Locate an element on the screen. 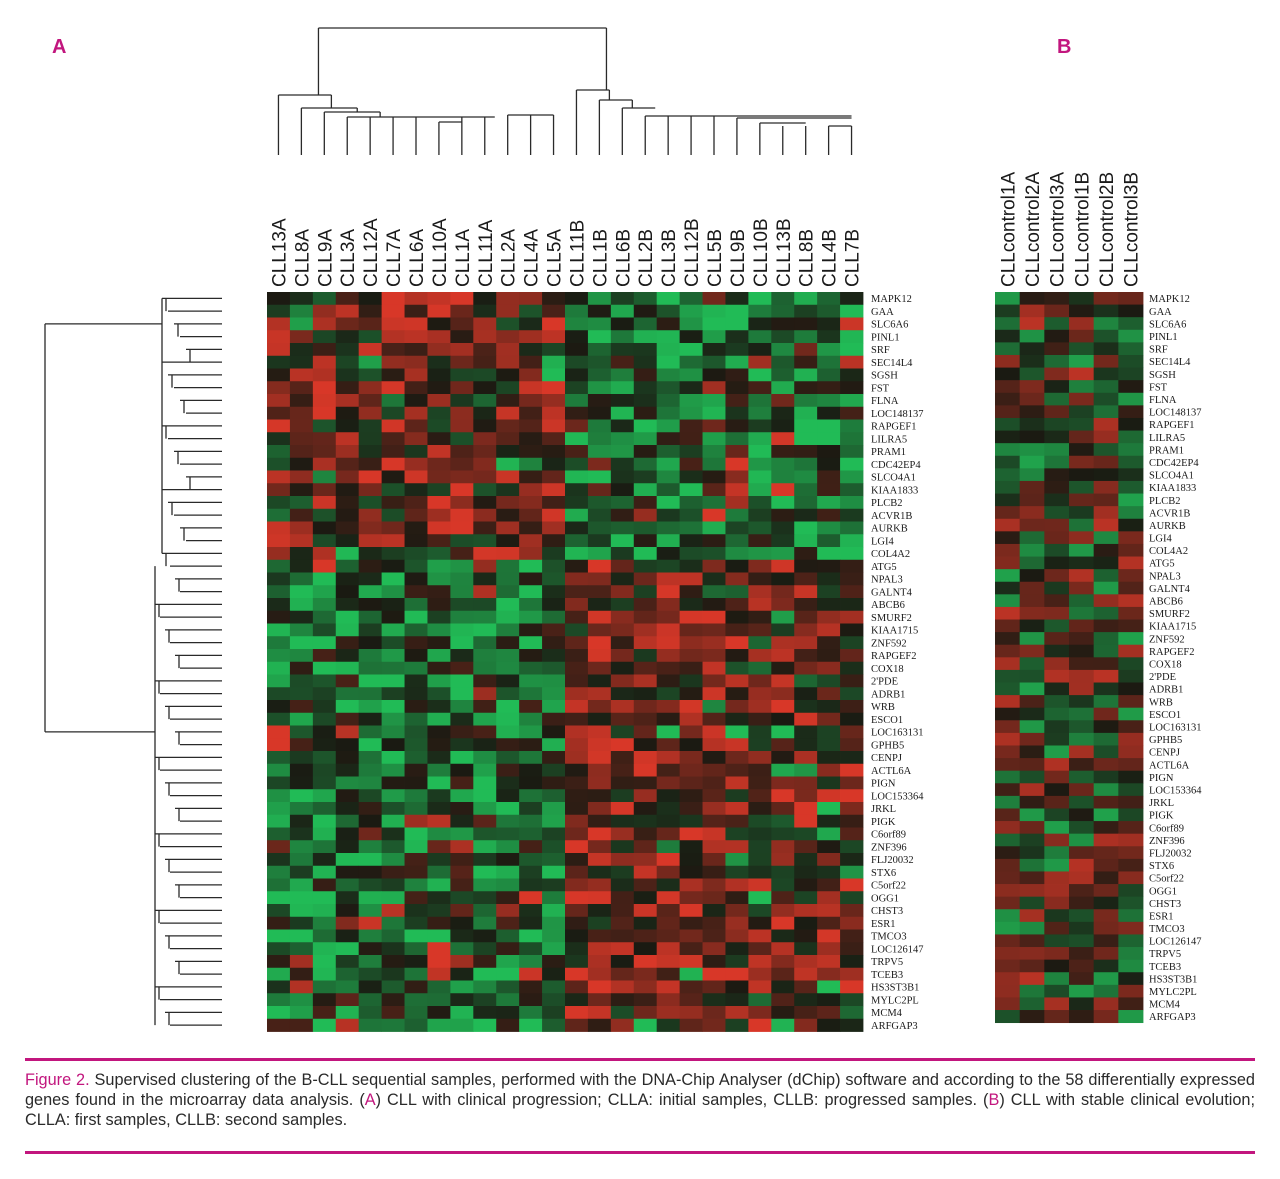  column-label: CLL3B is located at coordinates (669, 258).